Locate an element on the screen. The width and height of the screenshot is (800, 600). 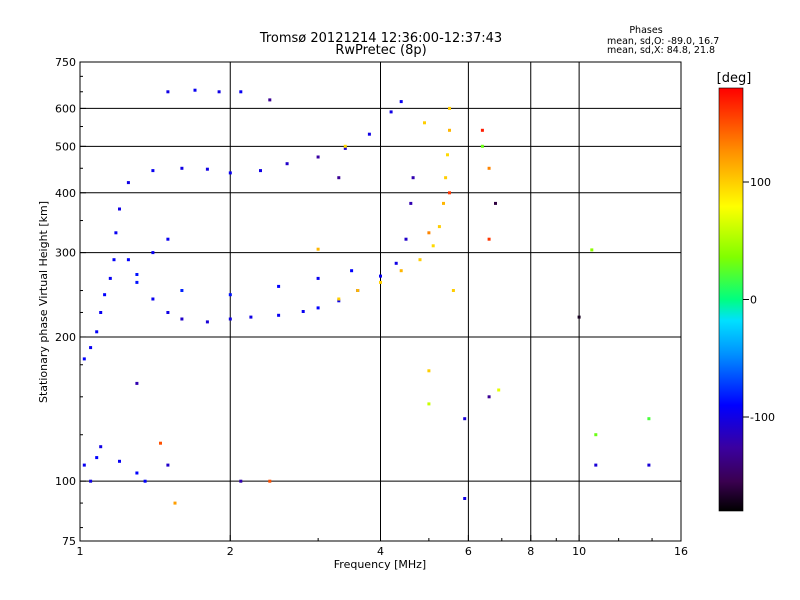
x-tick-label: 16 is located at coordinates (681, 551).